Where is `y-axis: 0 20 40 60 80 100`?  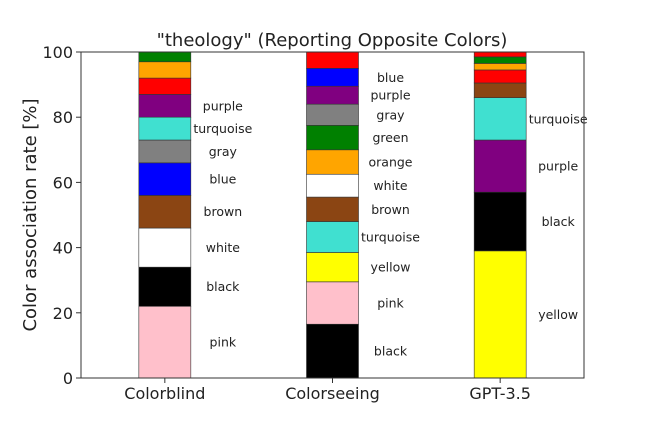 y-axis: 0 20 40 60 80 100 is located at coordinates (61, 215).